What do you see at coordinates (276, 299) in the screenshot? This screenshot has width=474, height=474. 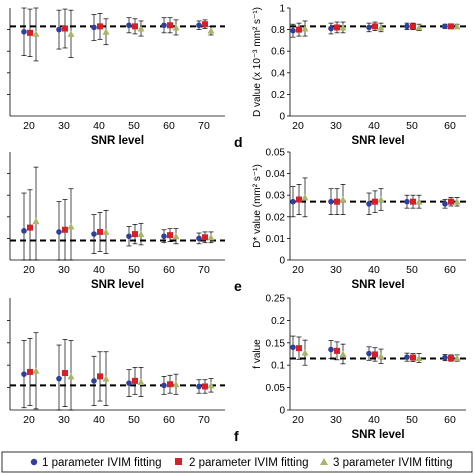 I see `y-tick-label: 0.25` at bounding box center [276, 299].